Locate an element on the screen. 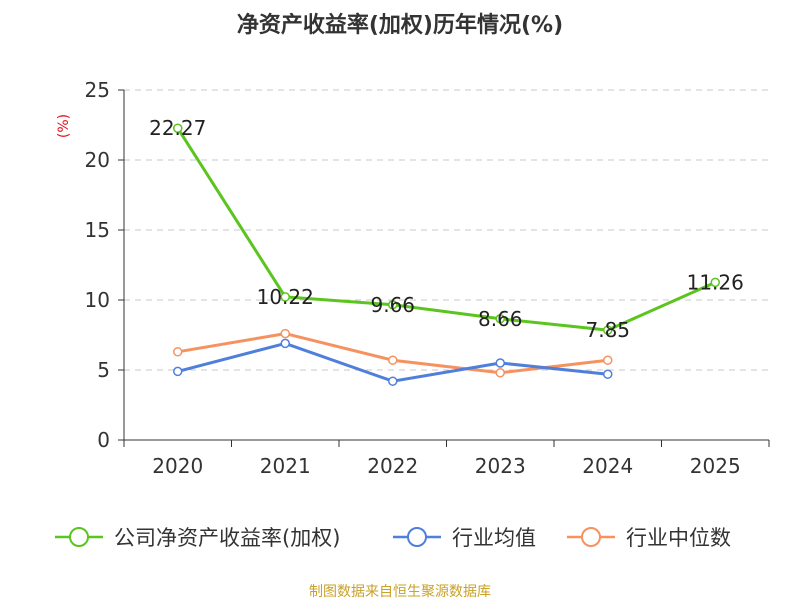 This screenshot has width=800, height=600. data-point-2-2023 is located at coordinates (500, 373).